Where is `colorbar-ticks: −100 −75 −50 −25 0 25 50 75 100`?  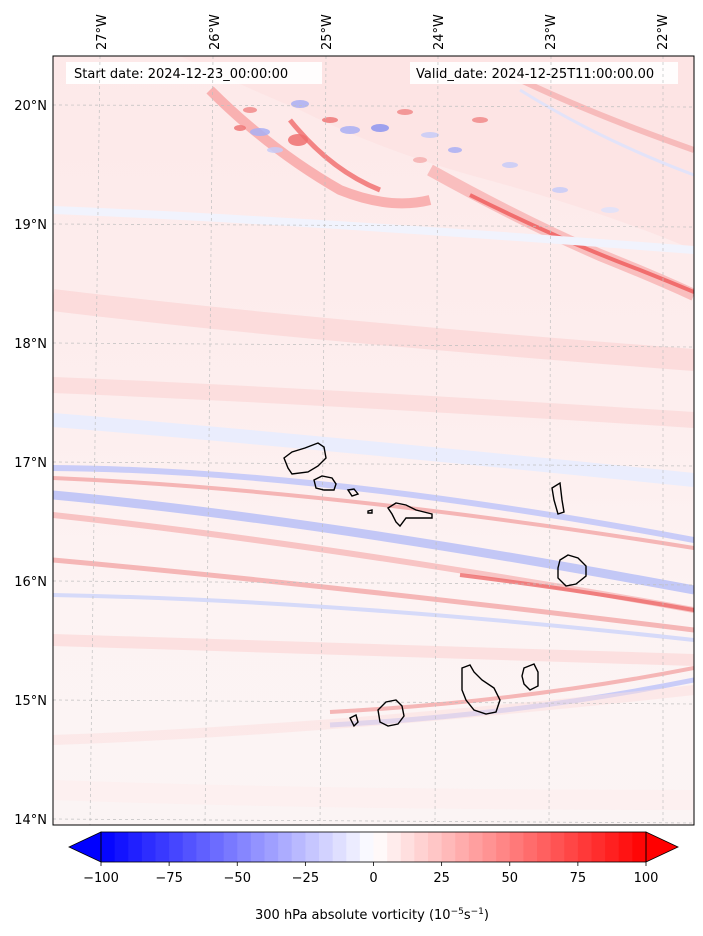
colorbar-ticks: −100 −75 −50 −25 0 25 50 75 100 is located at coordinates (370, 874).